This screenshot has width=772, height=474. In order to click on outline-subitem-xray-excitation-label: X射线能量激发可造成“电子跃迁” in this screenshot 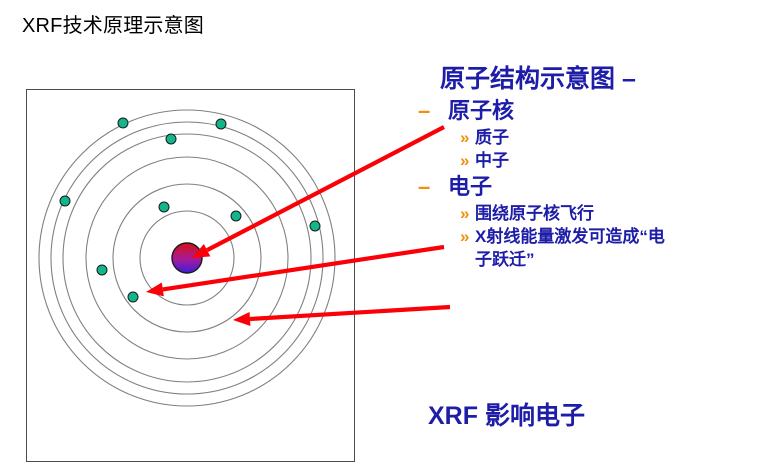, I will do `click(570, 248)`.